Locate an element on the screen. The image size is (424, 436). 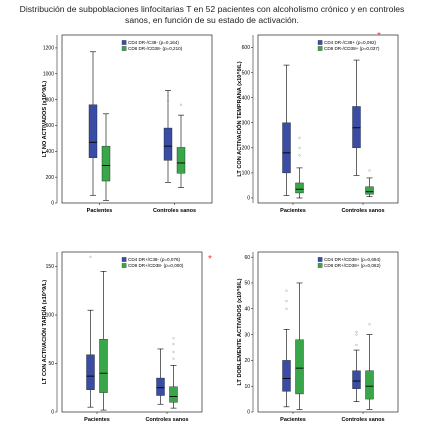
legend-entry: CD8 DR+/CD38- (p=0,000) is located at coordinates (156, 265).